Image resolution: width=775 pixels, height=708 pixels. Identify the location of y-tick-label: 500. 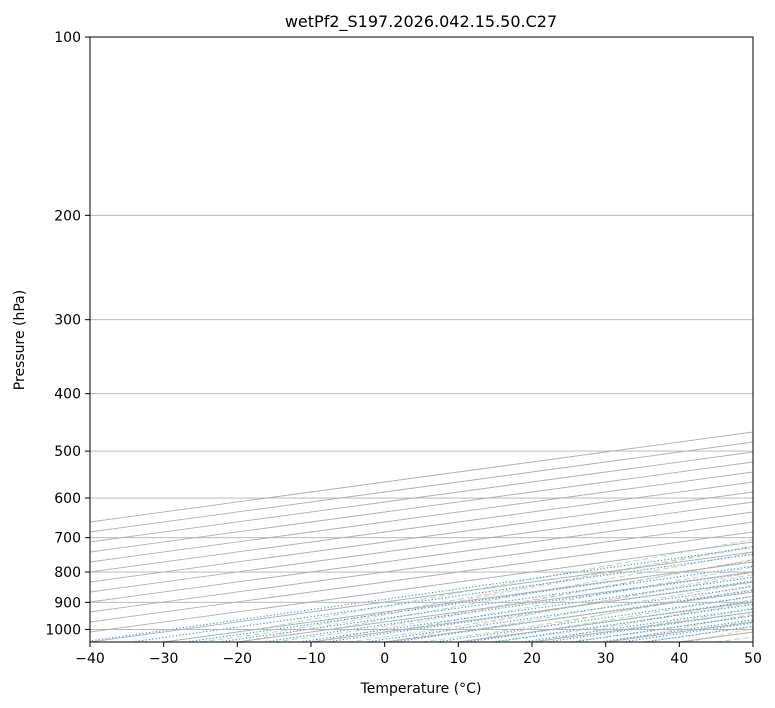
(67, 452).